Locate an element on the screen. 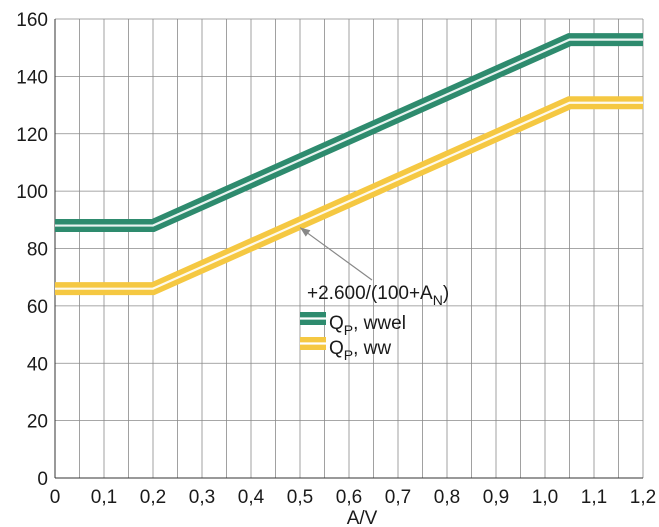 This screenshot has width=659, height=527. y-tick-label: 40 is located at coordinates (37, 364).